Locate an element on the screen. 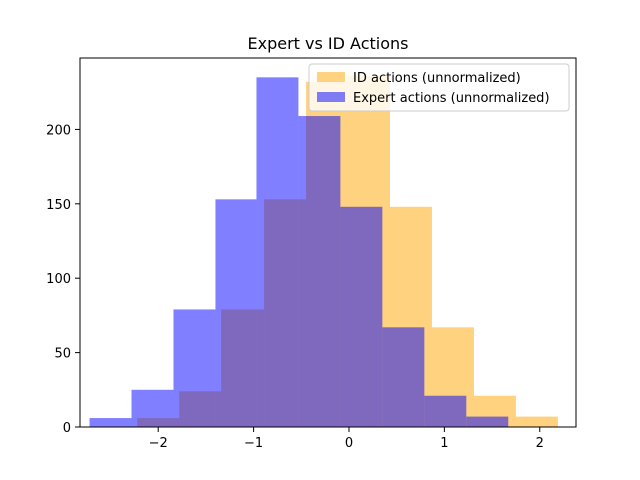  y-tick-label: 50 is located at coordinates (62, 354).